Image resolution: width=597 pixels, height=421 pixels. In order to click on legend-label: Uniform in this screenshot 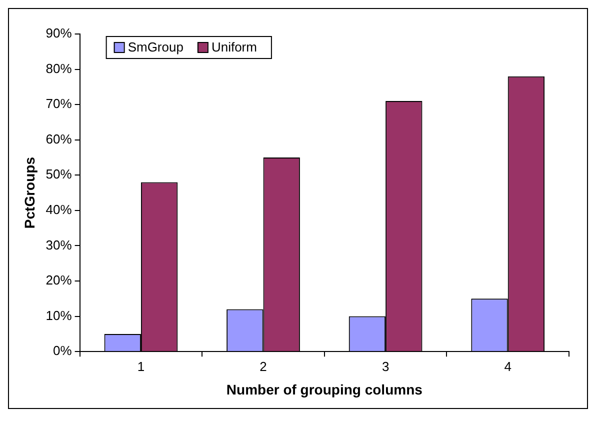, I will do `click(234, 47)`.